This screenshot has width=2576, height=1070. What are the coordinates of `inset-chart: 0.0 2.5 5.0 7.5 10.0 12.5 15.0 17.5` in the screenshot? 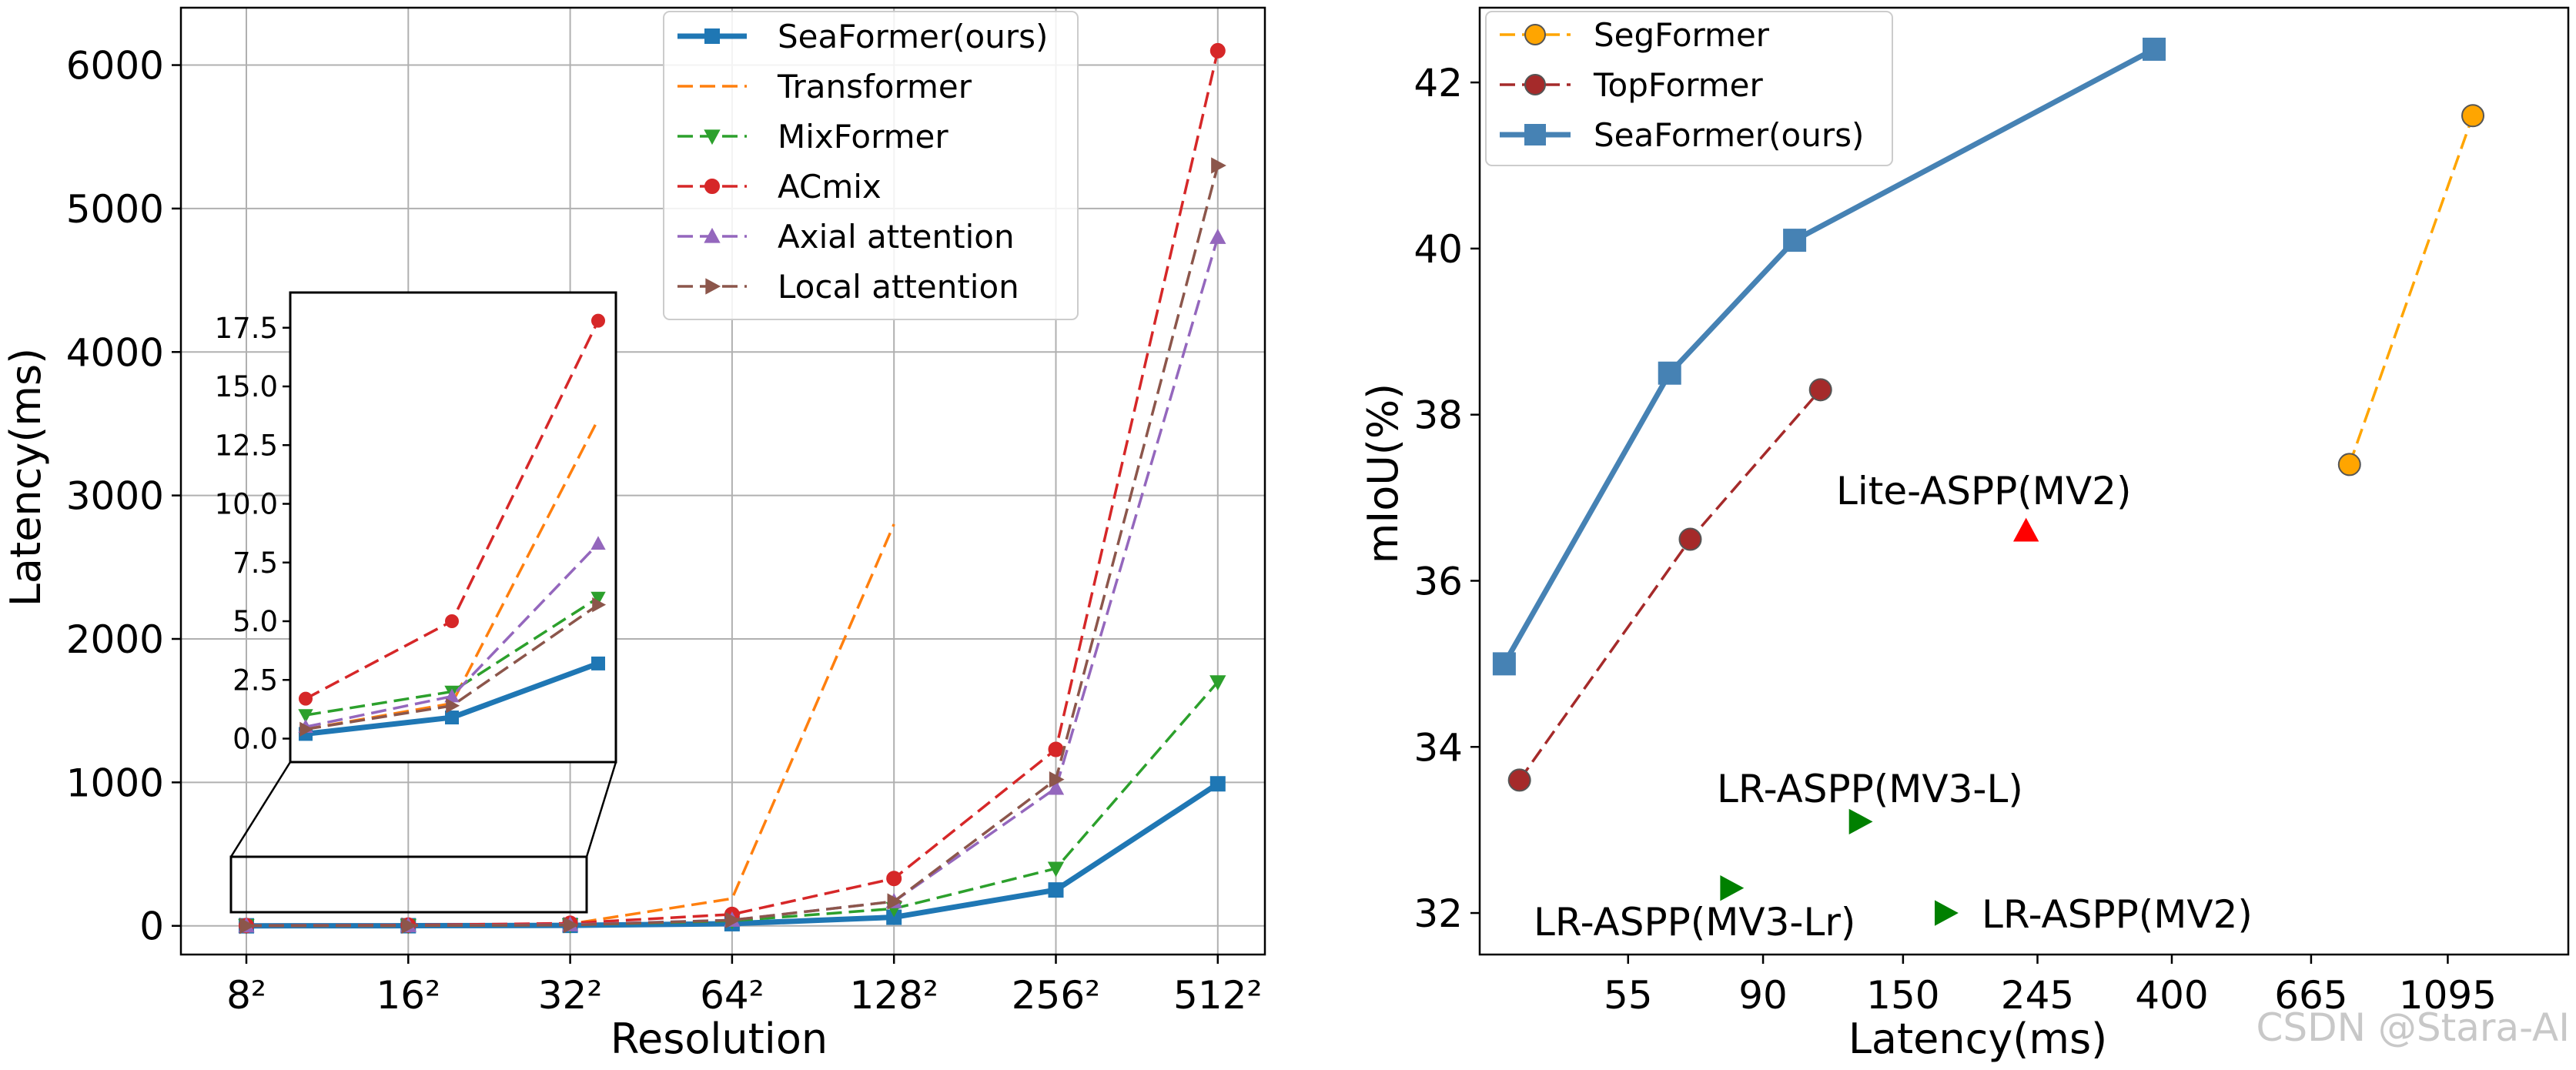 It's located at (416, 527).